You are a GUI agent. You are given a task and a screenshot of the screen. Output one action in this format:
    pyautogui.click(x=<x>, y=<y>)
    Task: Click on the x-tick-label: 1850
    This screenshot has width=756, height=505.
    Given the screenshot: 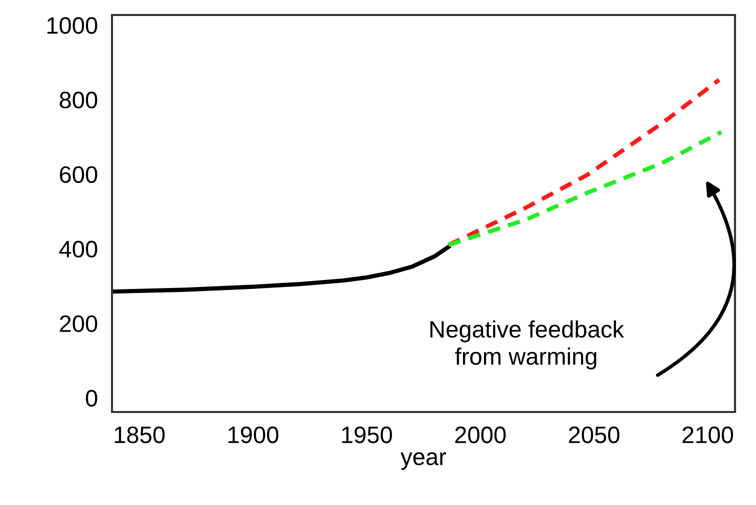 What is the action you would take?
    pyautogui.click(x=139, y=435)
    